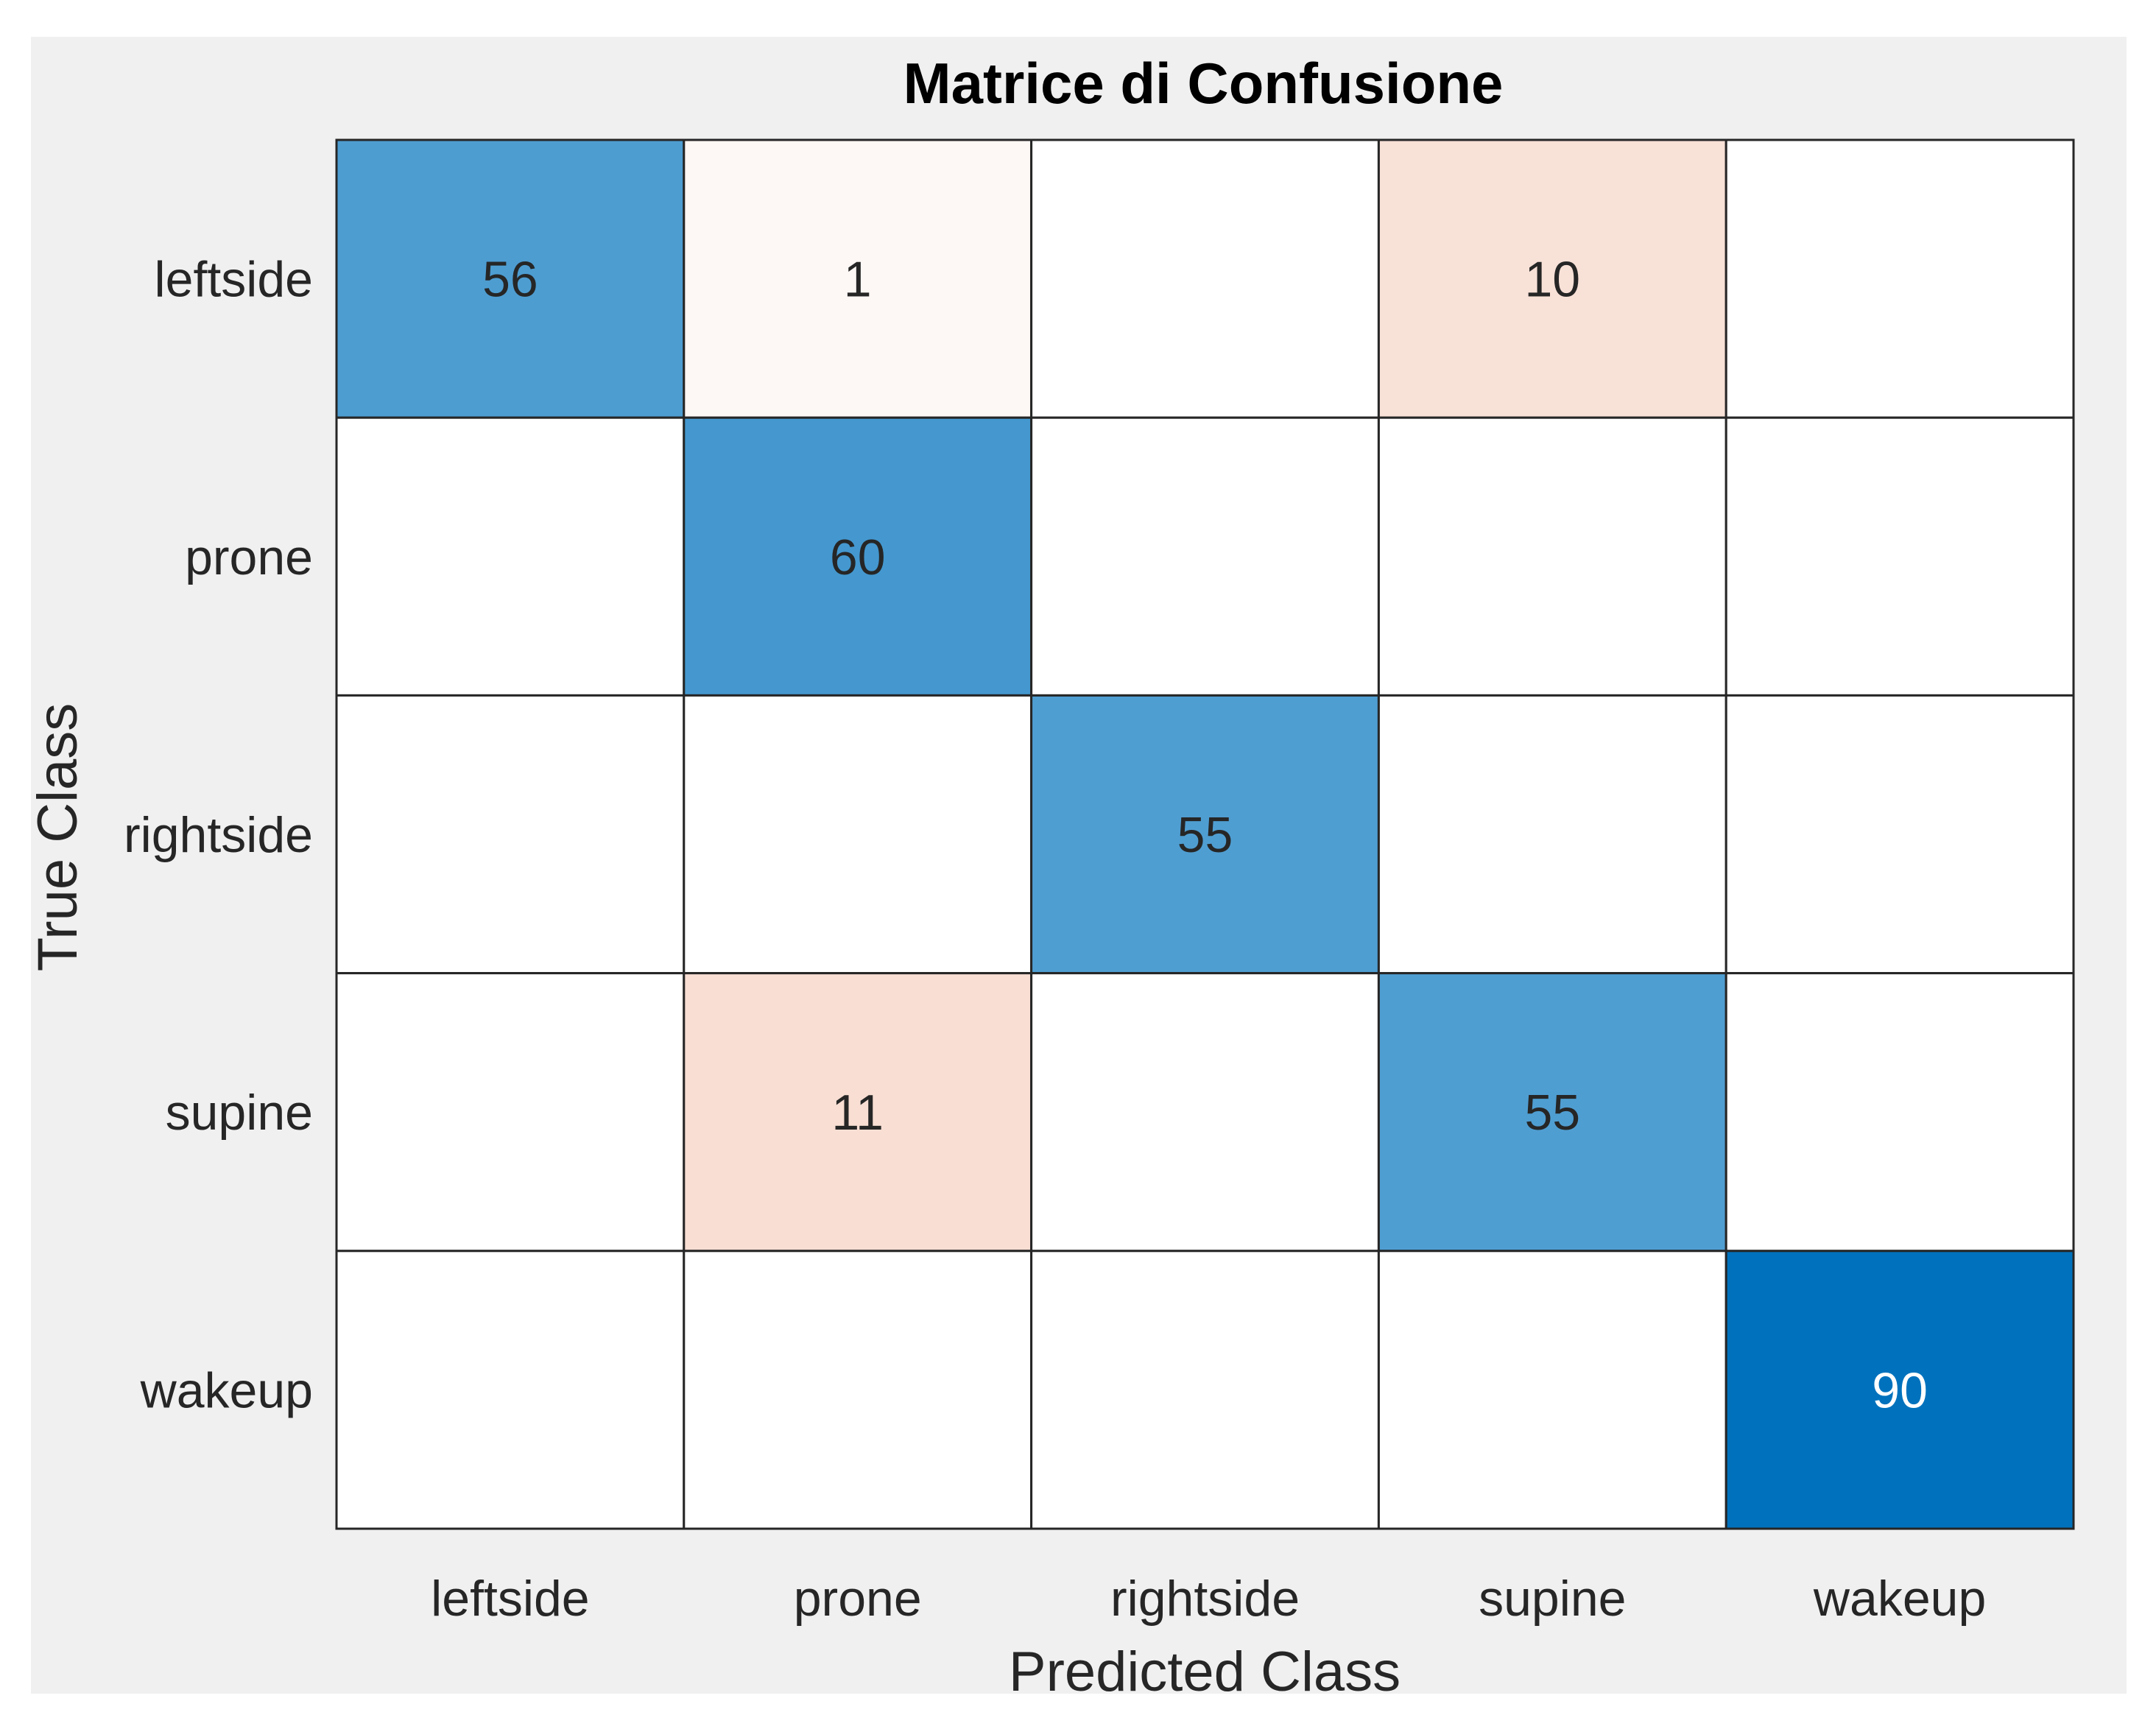 This screenshot has width=2156, height=1729. I want to click on x-axis-label: Predicted Class, so click(1205, 1672).